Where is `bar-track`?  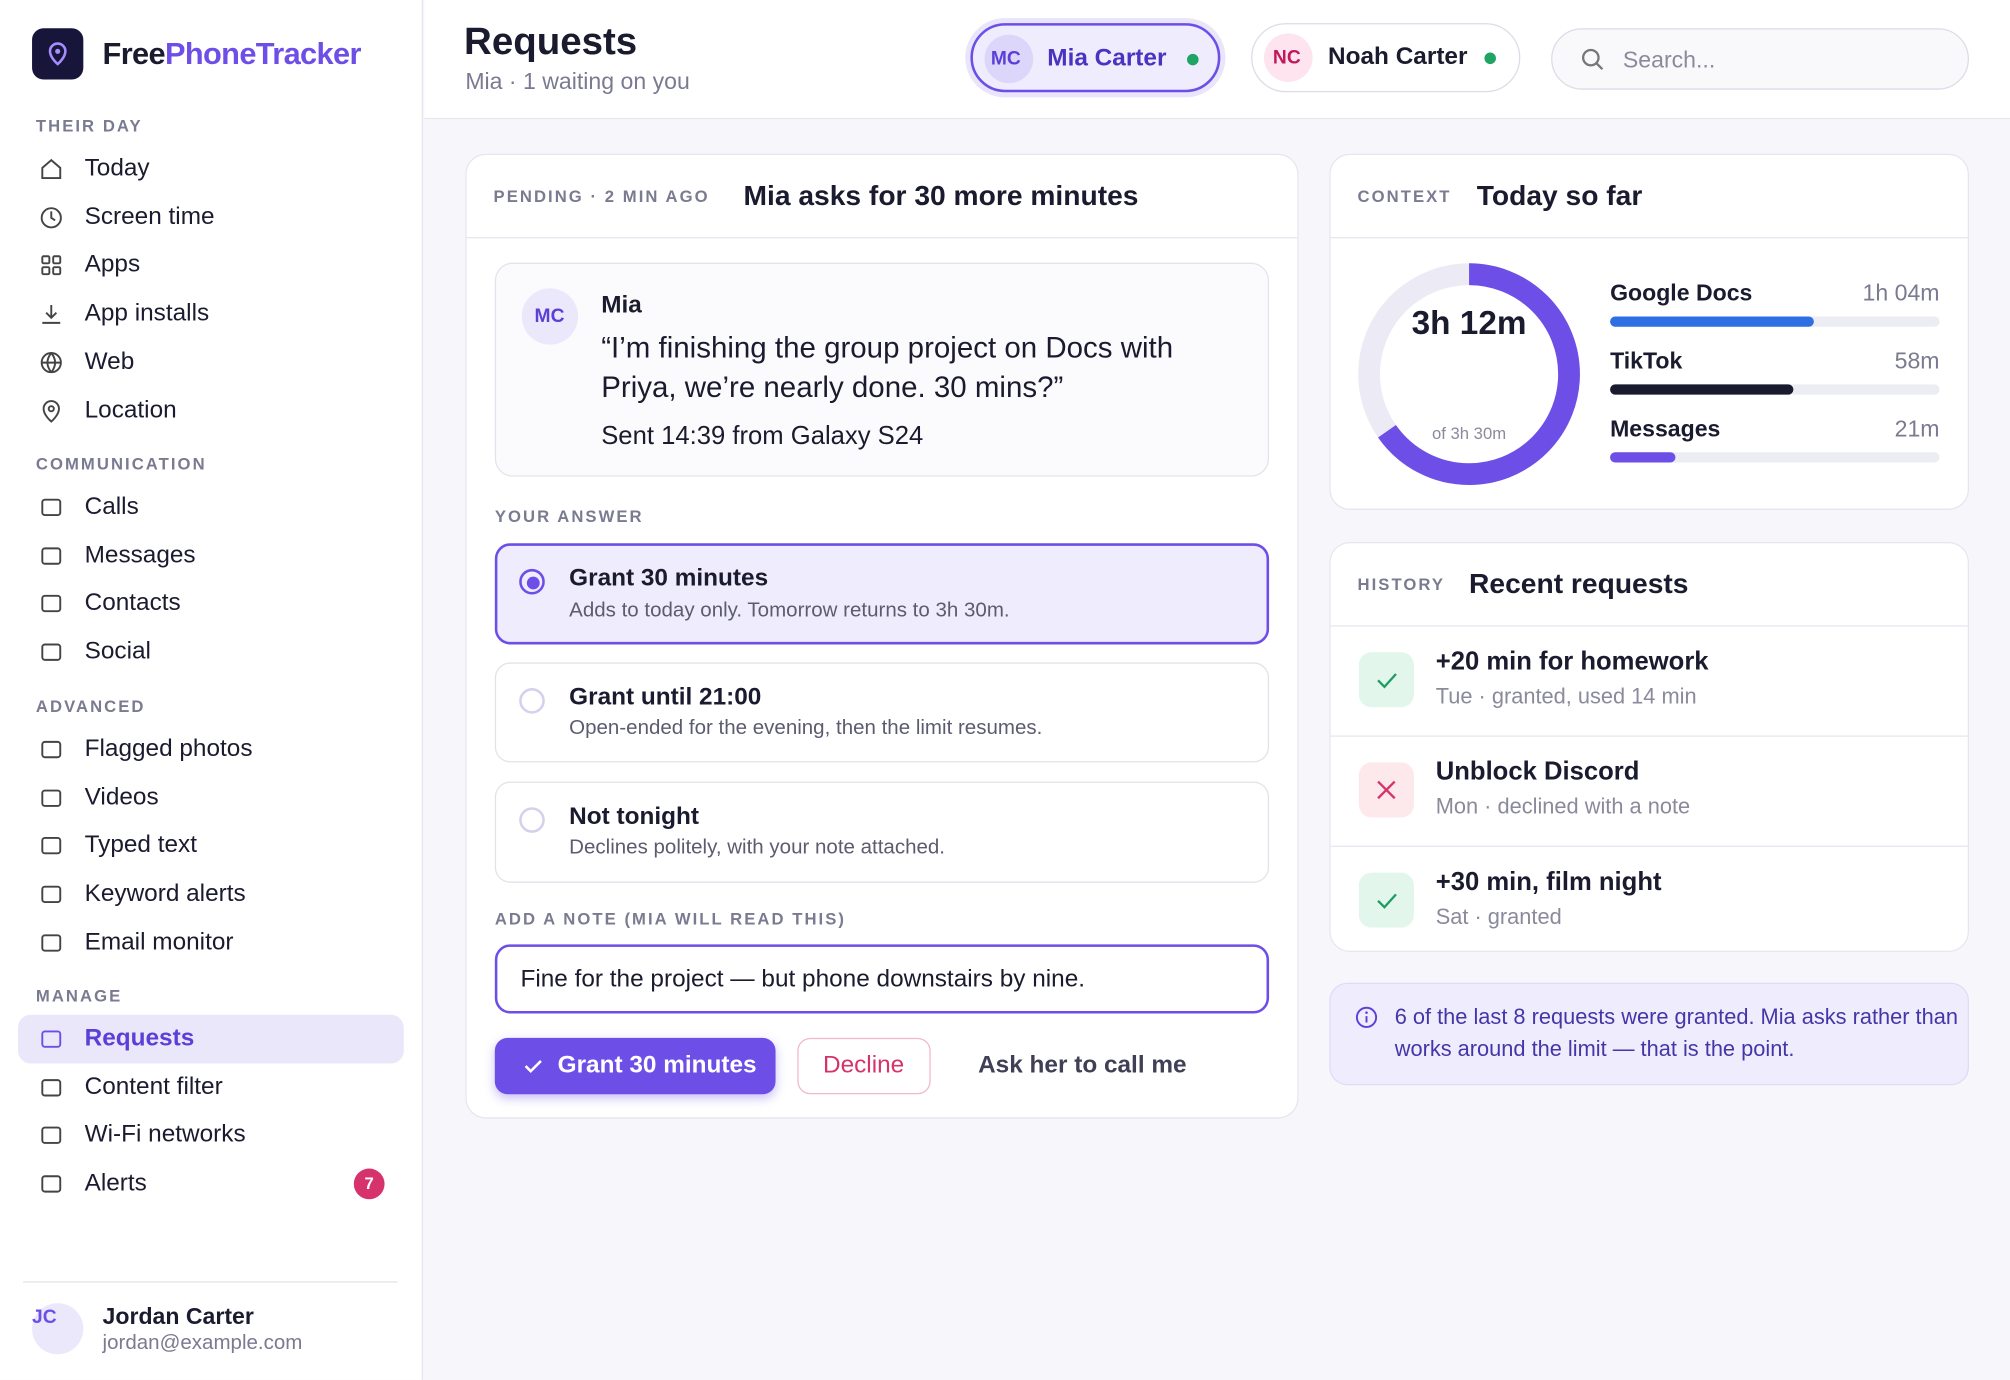
bar-track is located at coordinates (1775, 457).